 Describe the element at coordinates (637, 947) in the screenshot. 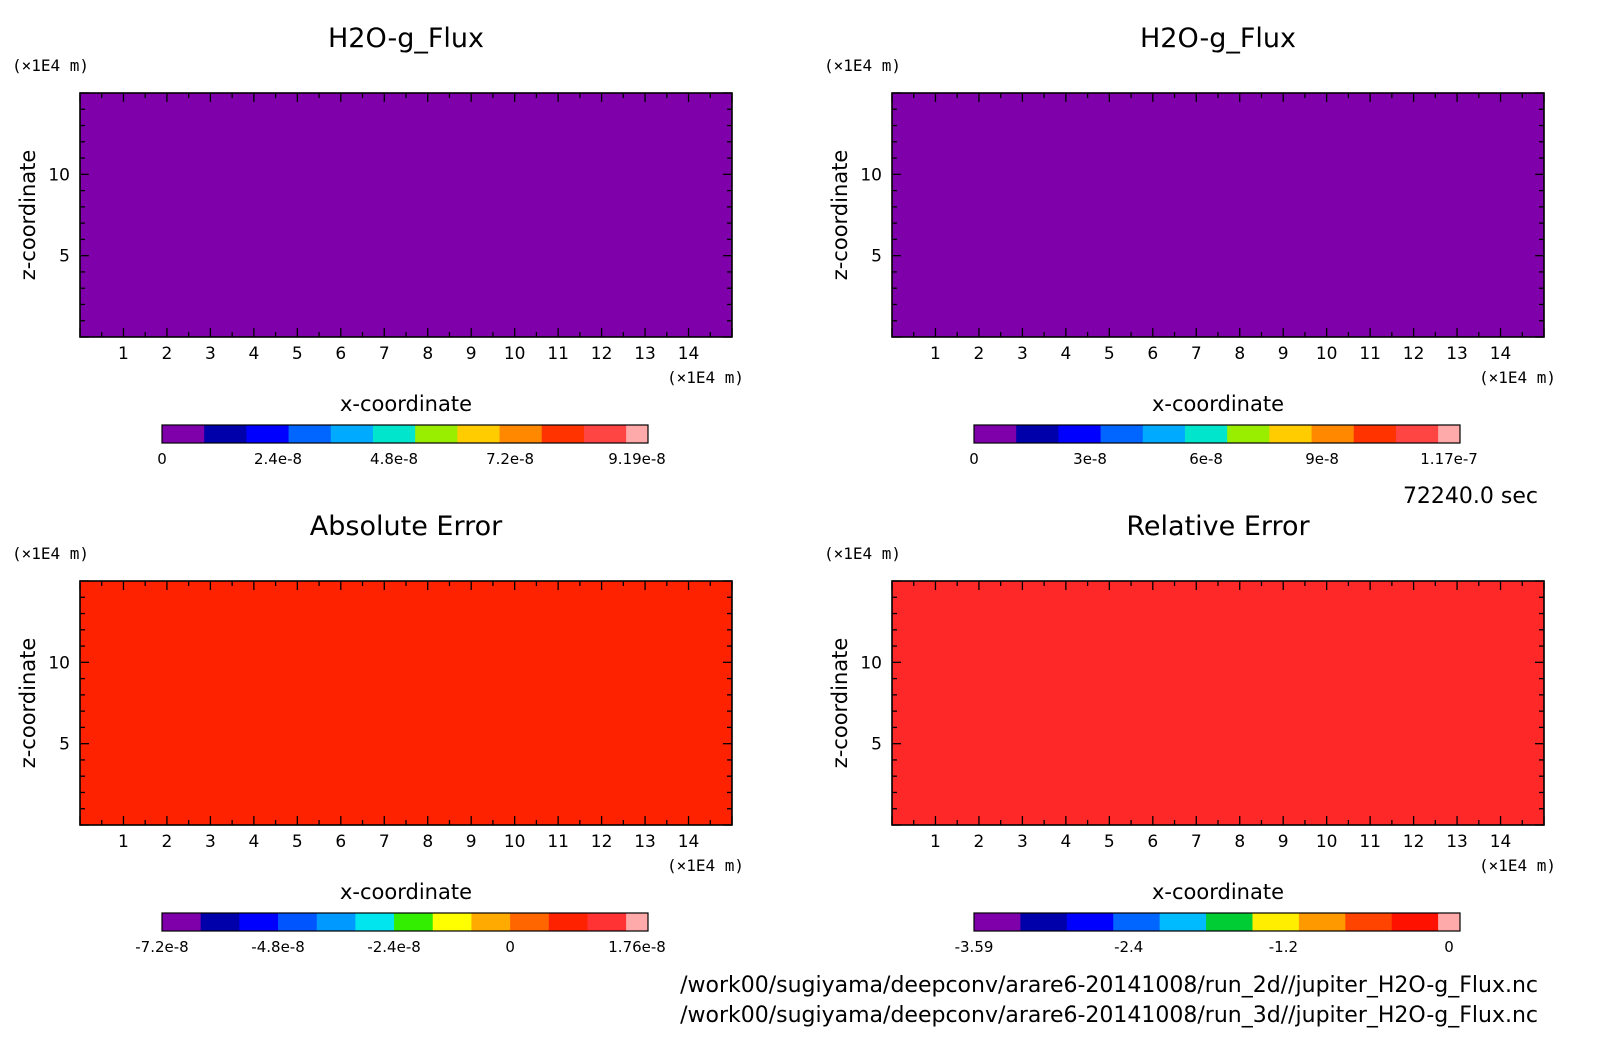

I see `colorbar-tick-label: 1.76e-8` at that location.